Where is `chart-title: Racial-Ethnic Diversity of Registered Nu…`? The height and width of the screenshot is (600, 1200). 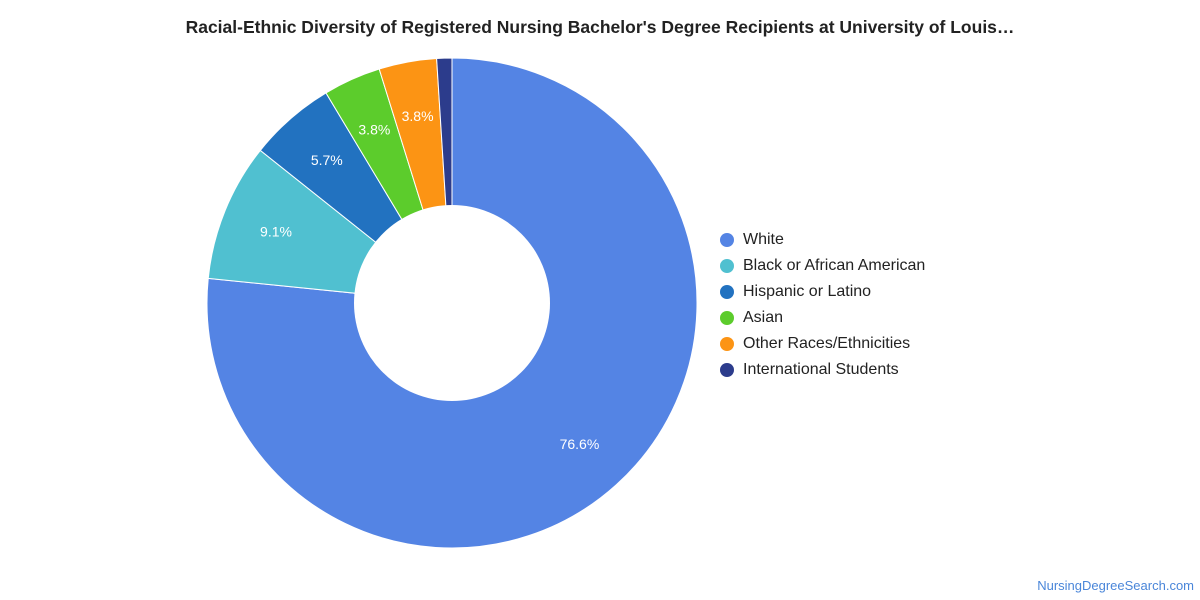
chart-title: Racial-Ethnic Diversity of Registered Nu… is located at coordinates (600, 27).